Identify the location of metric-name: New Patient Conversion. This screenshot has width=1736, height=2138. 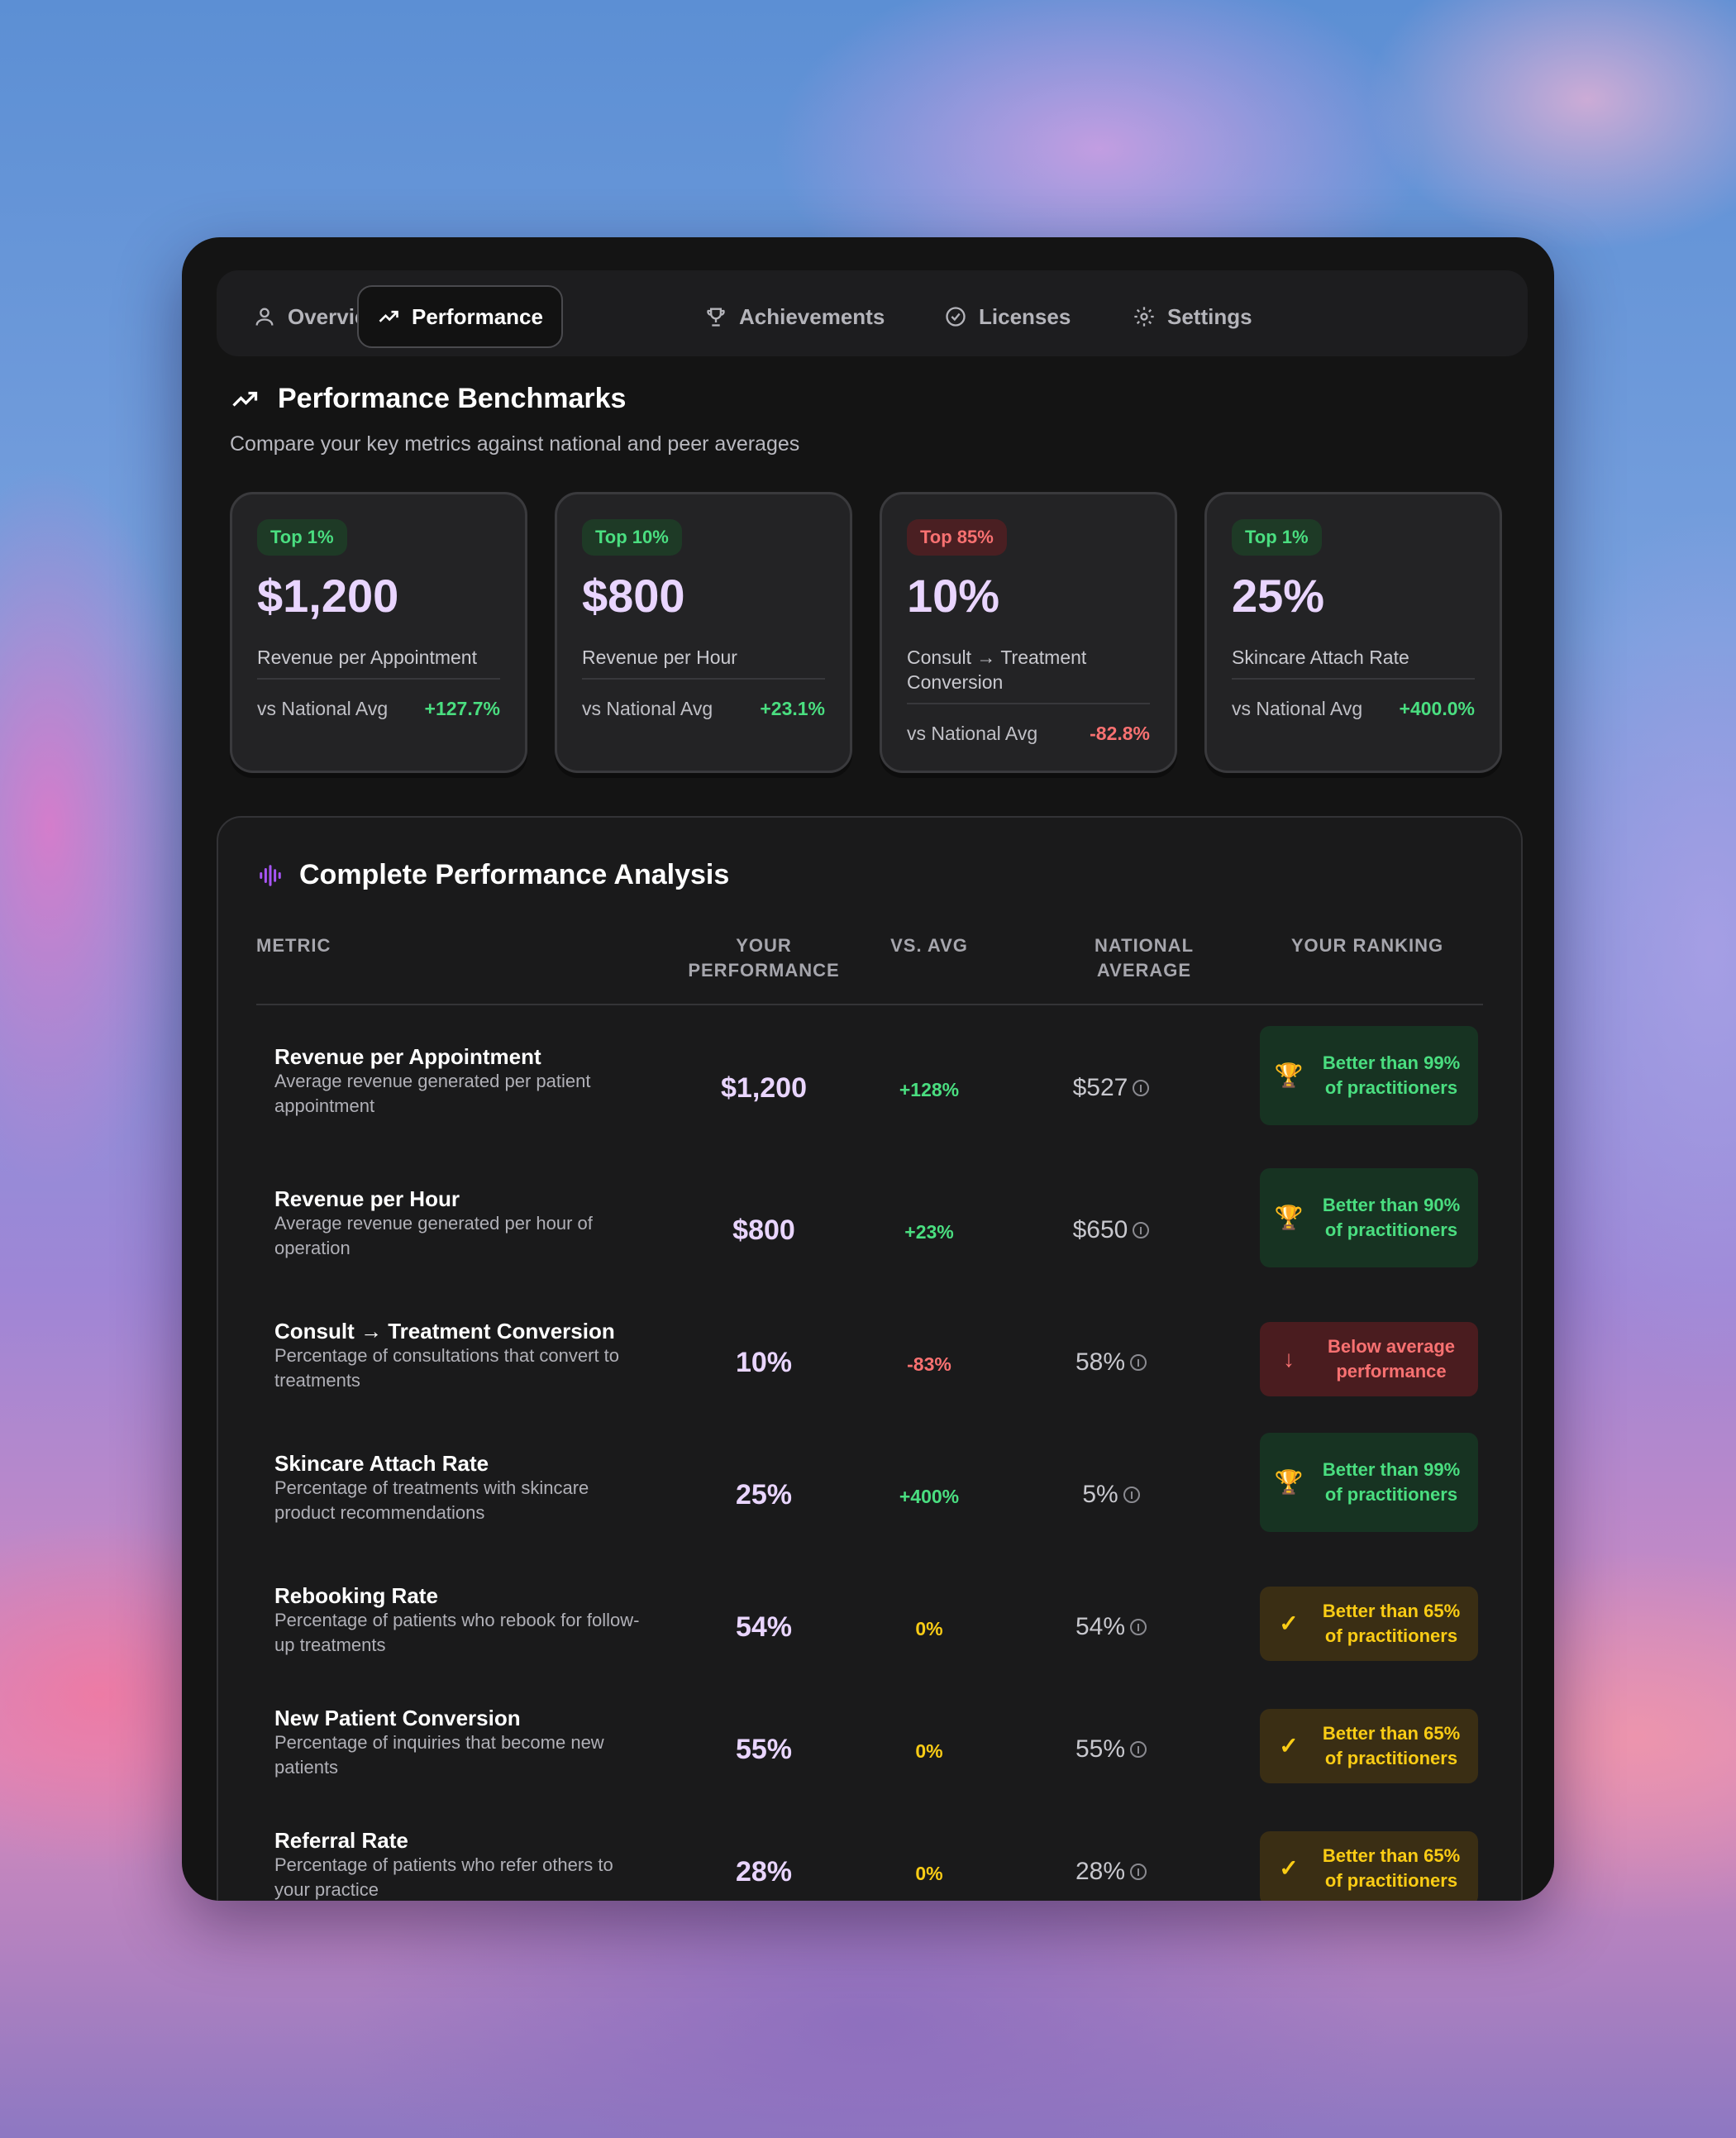
(397, 1718).